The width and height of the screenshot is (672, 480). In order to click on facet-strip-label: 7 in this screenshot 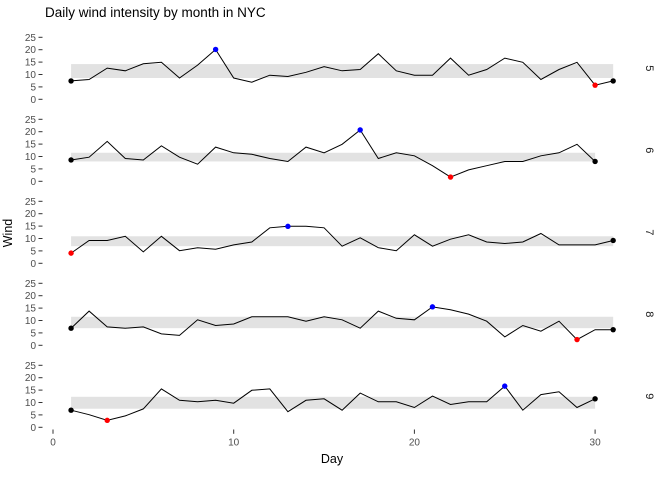, I will do `click(649, 232)`.